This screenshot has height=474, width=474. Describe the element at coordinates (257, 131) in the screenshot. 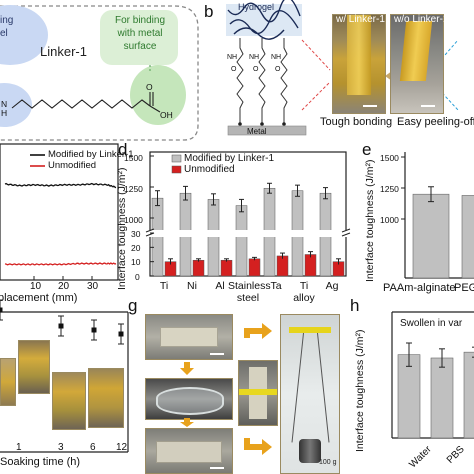

I see `metal-label: Metal` at that location.